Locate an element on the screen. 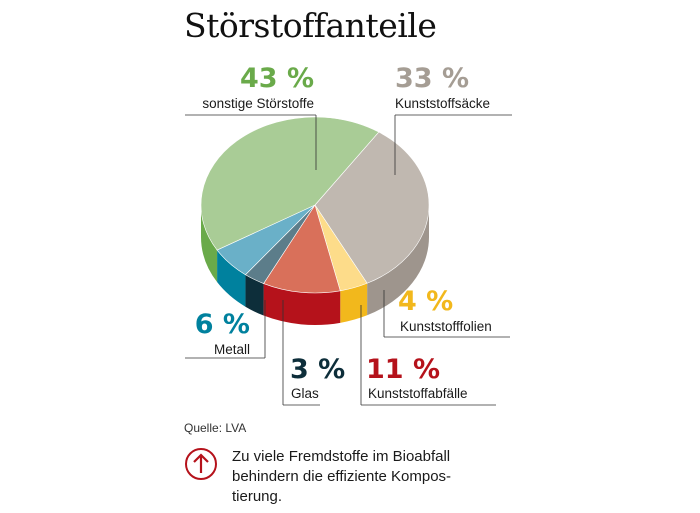 This screenshot has height=513, width=700. category-label-metall: Metall is located at coordinates (232, 349).